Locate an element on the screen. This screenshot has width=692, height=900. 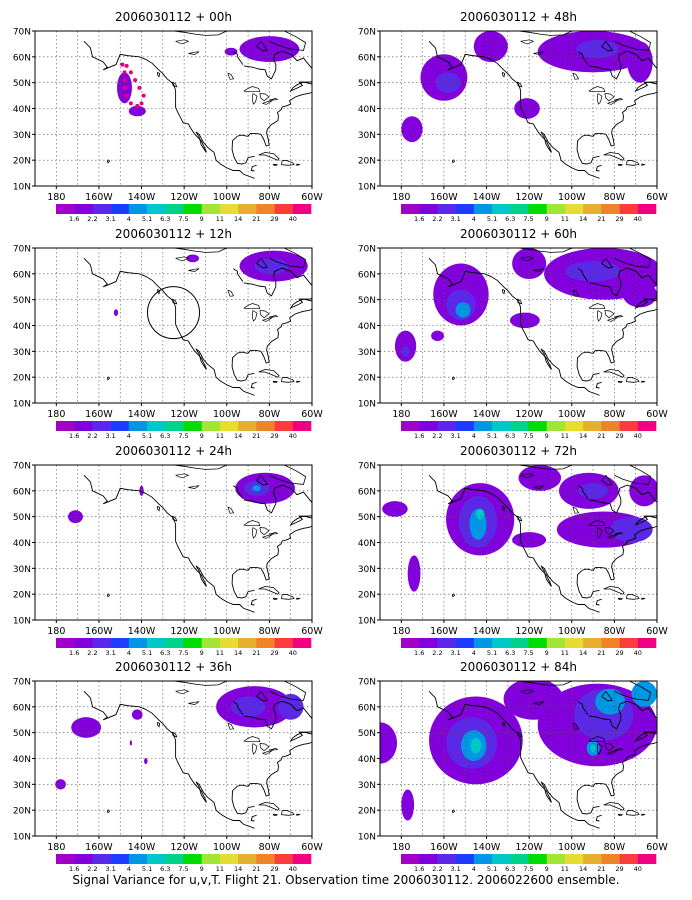
y-tick-label: 30N is located at coordinates (22, 353).